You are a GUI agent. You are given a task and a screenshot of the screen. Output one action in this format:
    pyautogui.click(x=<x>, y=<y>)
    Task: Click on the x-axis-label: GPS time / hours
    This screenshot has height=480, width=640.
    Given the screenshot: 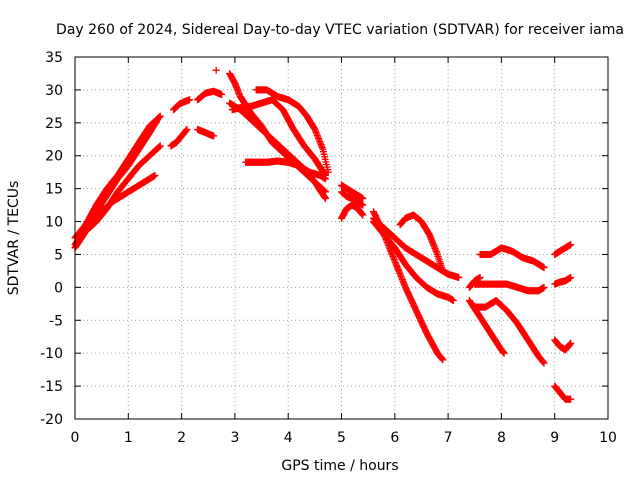 What is the action you would take?
    pyautogui.click(x=339, y=466)
    